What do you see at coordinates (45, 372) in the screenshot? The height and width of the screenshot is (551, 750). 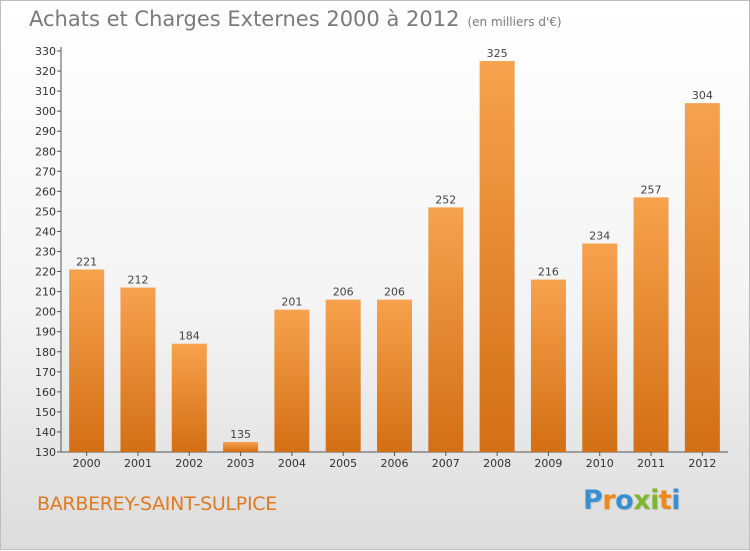 I see `y-tick-label: 170` at bounding box center [45, 372].